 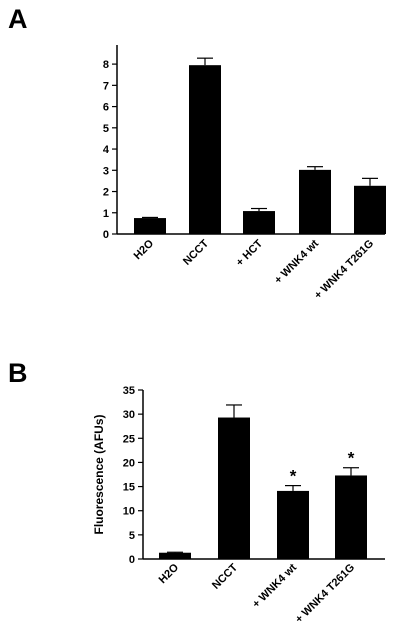 What do you see at coordinates (132, 536) in the screenshot?
I see `panel-b-y-tick-label: 5` at bounding box center [132, 536].